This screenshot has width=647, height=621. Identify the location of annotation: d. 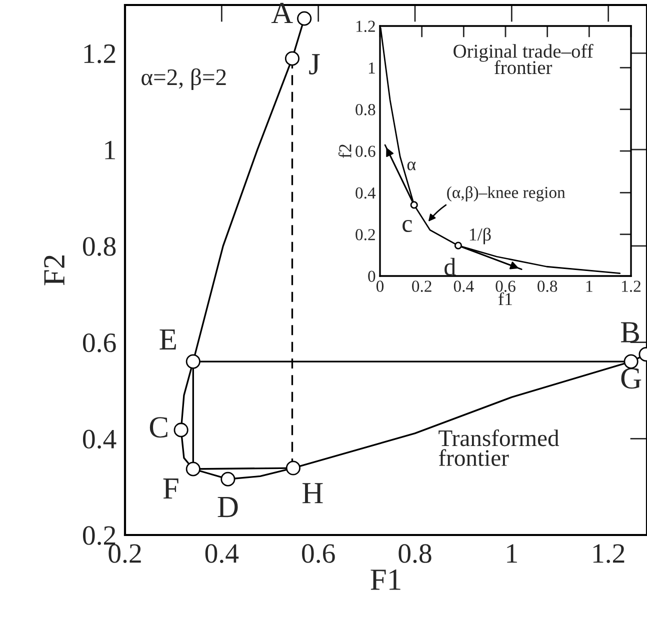
(450, 267).